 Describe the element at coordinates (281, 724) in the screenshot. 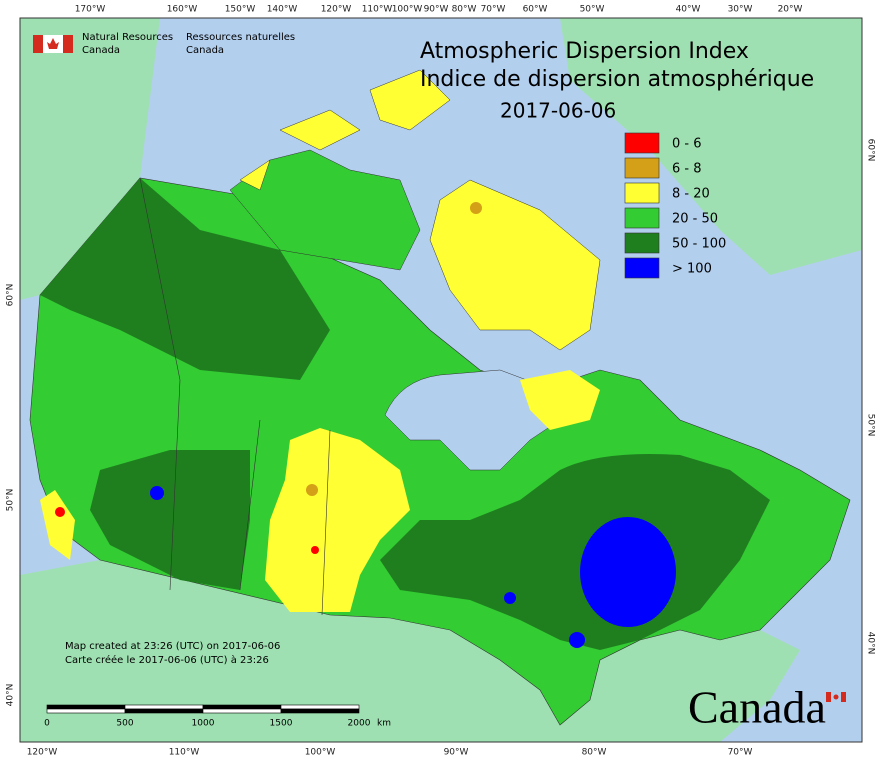

I see `scale-label: 1500` at that location.